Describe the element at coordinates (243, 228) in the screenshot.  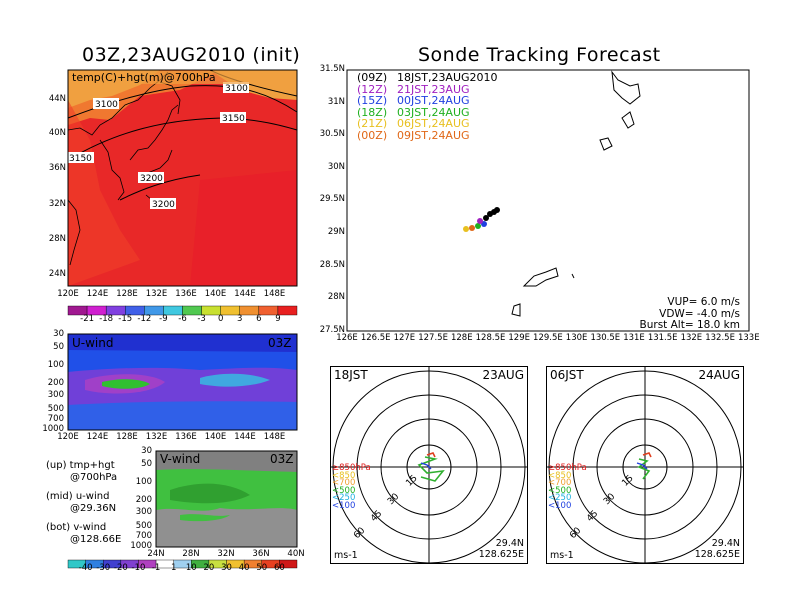
I see `map-south-zone` at that location.